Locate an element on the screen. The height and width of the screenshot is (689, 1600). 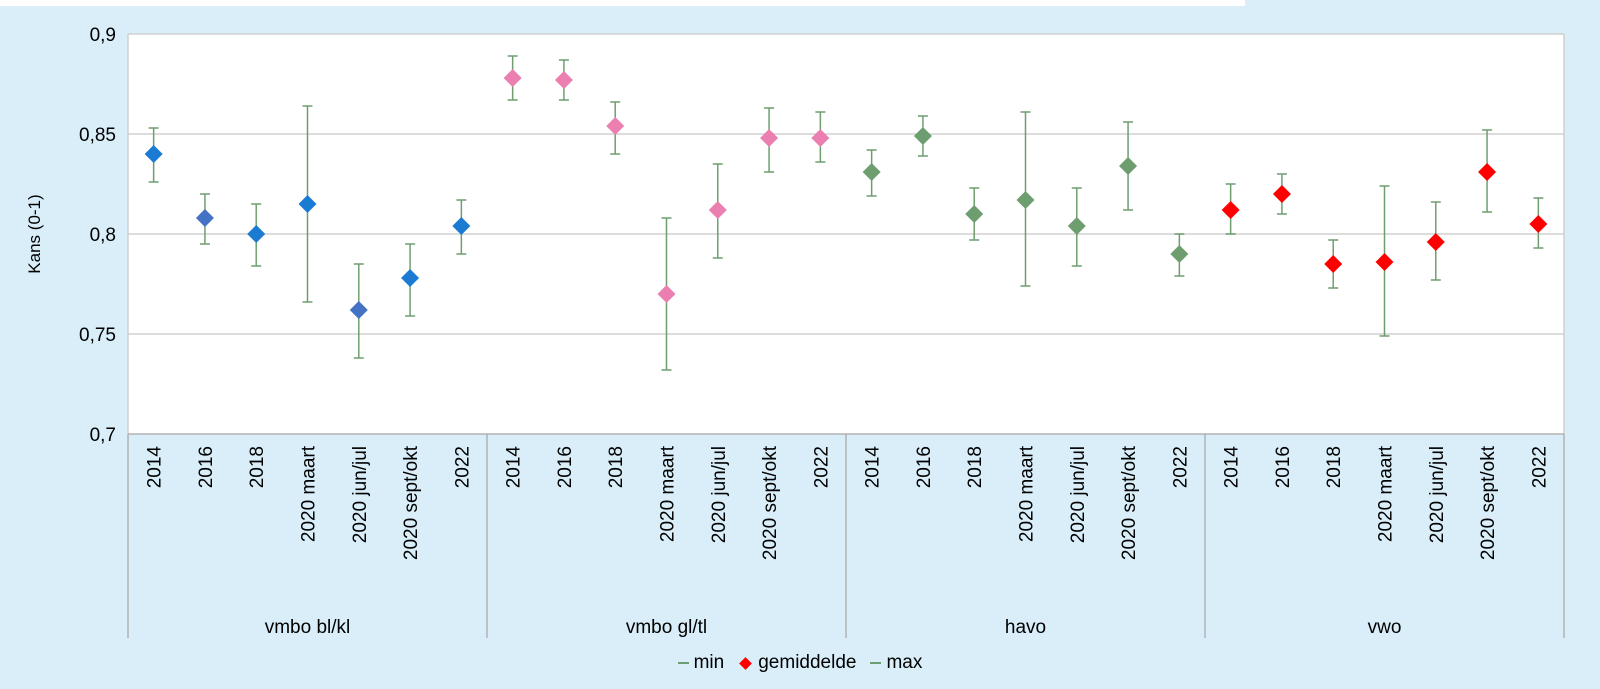
top-strip is located at coordinates (622, 3).